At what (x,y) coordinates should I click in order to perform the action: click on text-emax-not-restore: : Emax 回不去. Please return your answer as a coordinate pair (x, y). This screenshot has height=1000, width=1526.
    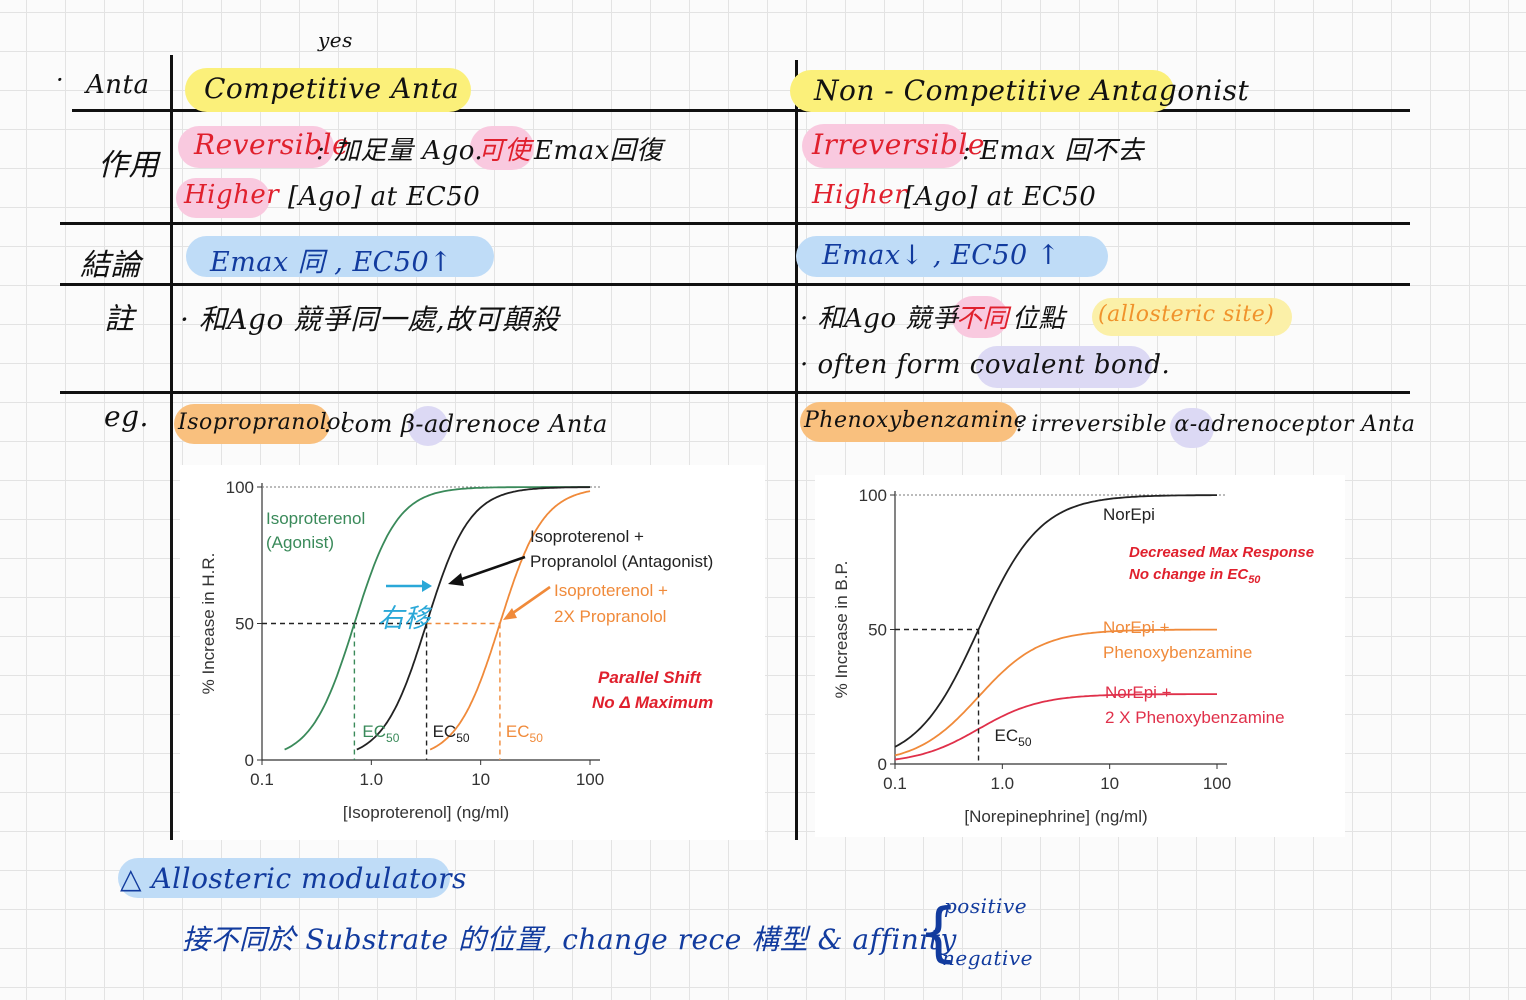
    Looking at the image, I should click on (1053, 151).